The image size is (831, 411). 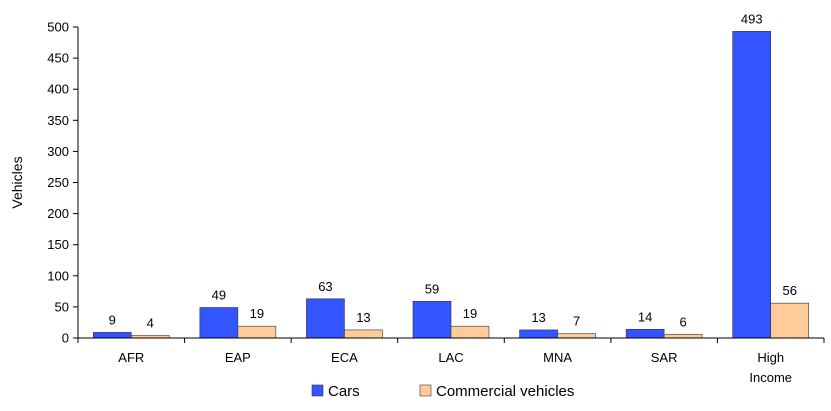 What do you see at coordinates (344, 357) in the screenshot?
I see `x-tick-label: ECA` at bounding box center [344, 357].